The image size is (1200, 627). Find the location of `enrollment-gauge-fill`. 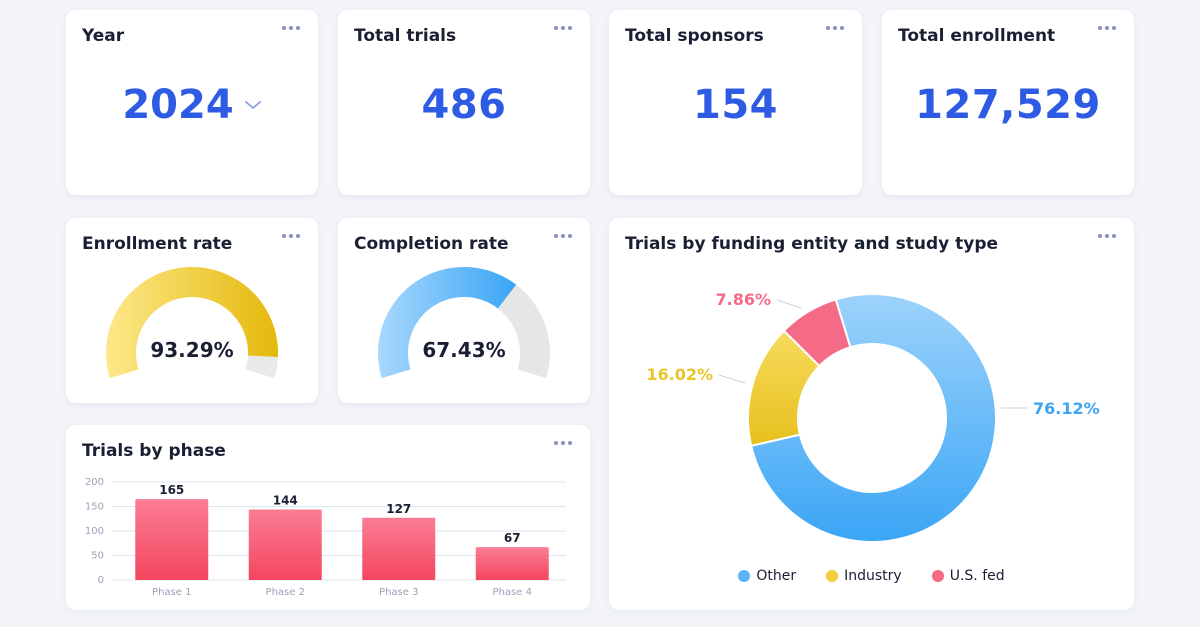

enrollment-gauge-fill is located at coordinates (191, 322).